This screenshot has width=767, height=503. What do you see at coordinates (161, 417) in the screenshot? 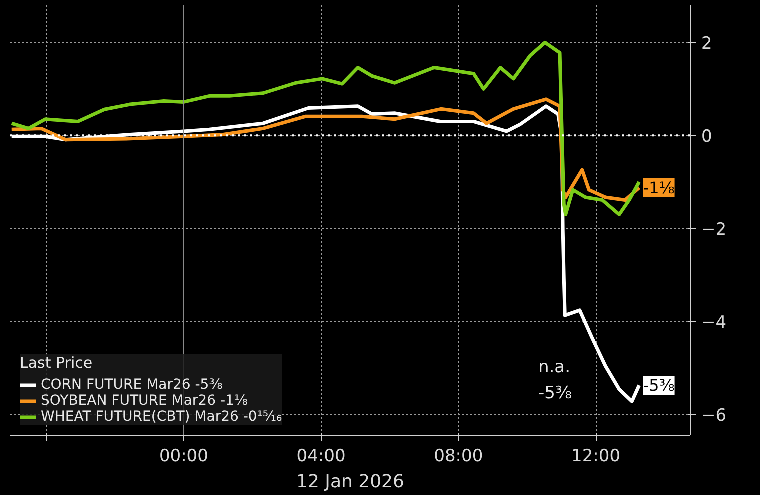
I see `legend-label: WHEAT FUTURE(CBT) Mar26 -0¹⁵⁄₁₆` at bounding box center [161, 417].